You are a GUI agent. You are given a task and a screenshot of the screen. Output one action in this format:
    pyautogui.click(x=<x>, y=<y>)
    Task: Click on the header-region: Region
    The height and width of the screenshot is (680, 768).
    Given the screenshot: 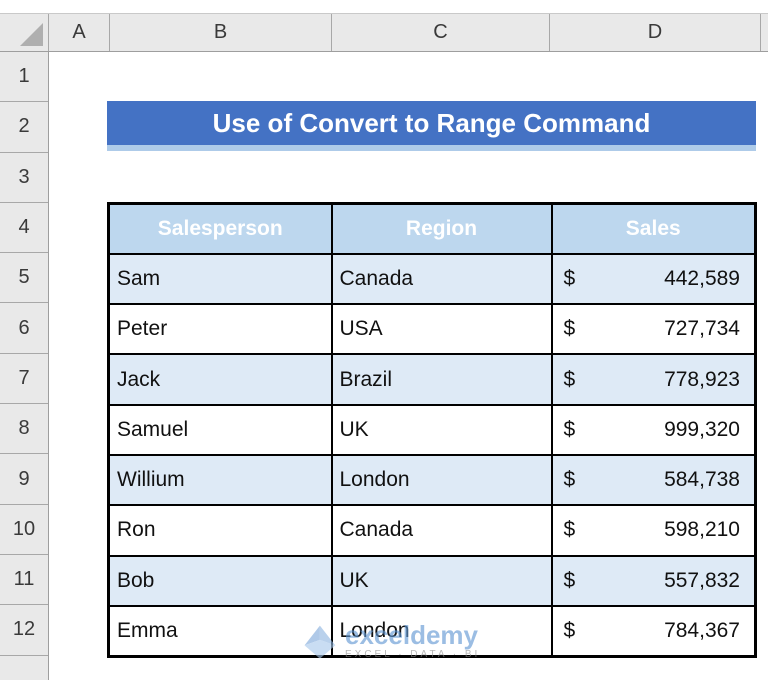 What is the action you would take?
    pyautogui.click(x=441, y=228)
    